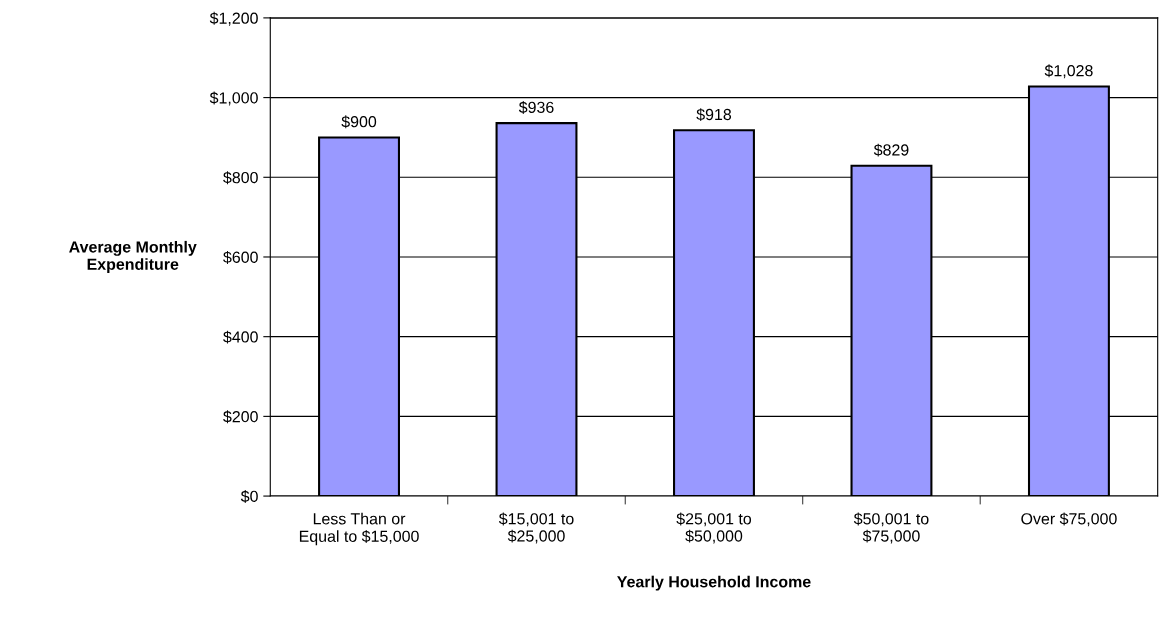  Describe the element at coordinates (891, 528) in the screenshot. I see `x-tick-label: $50,001 to $75,000` at that location.